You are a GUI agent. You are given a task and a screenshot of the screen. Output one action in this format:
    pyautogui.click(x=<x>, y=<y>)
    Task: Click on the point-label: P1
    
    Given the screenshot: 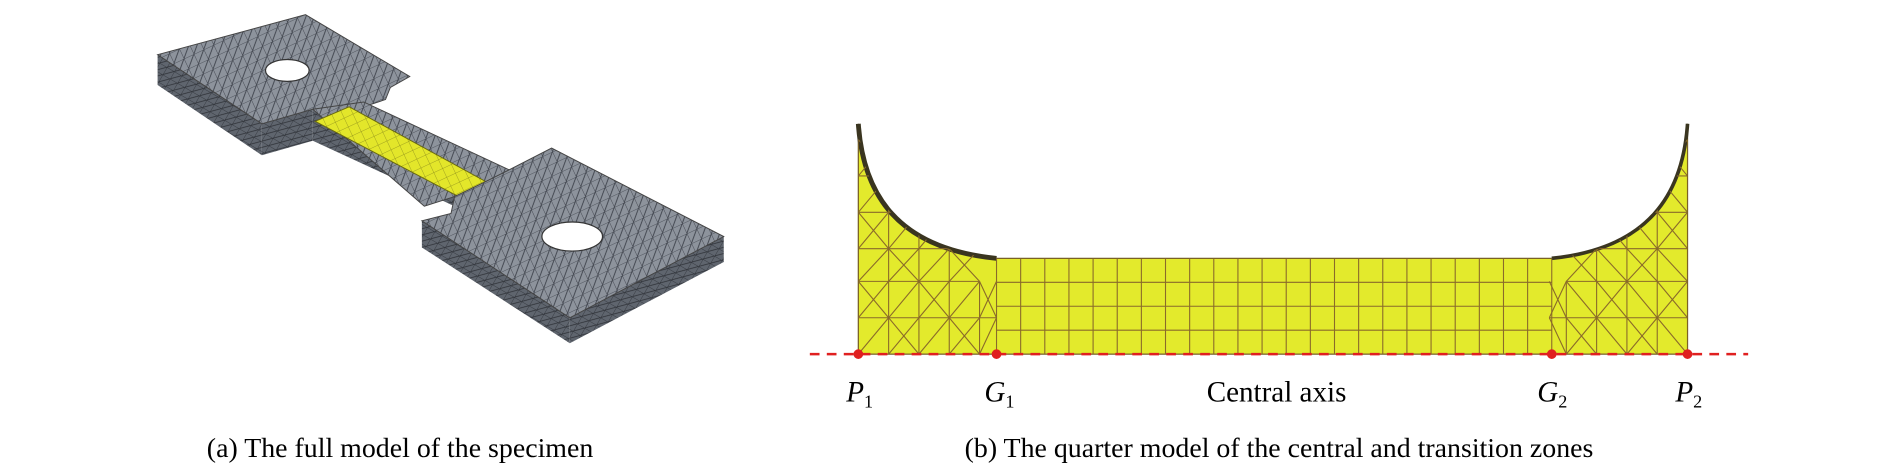 What is the action you would take?
    pyautogui.click(x=859, y=393)
    